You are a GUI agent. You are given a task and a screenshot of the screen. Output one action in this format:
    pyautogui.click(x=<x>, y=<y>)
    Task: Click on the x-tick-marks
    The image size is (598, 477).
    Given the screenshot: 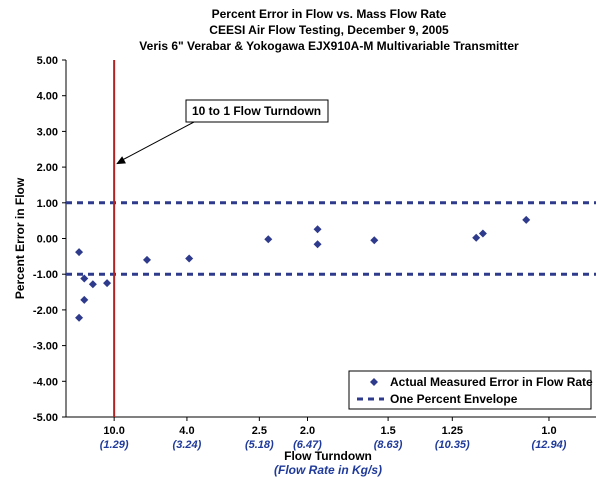 What is the action you would take?
    pyautogui.click(x=331, y=419)
    